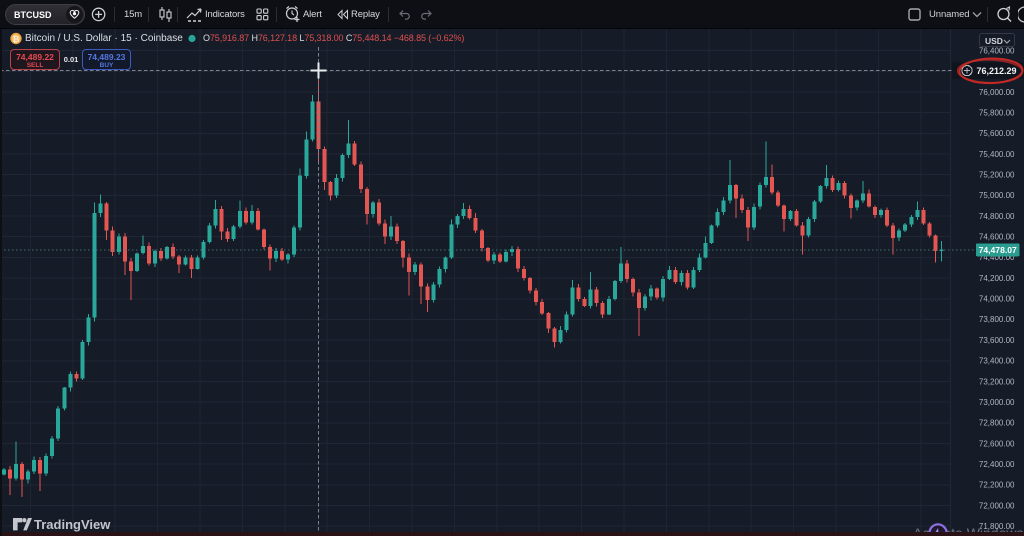  I want to click on svg-text: 74,400.00, so click(997, 257).